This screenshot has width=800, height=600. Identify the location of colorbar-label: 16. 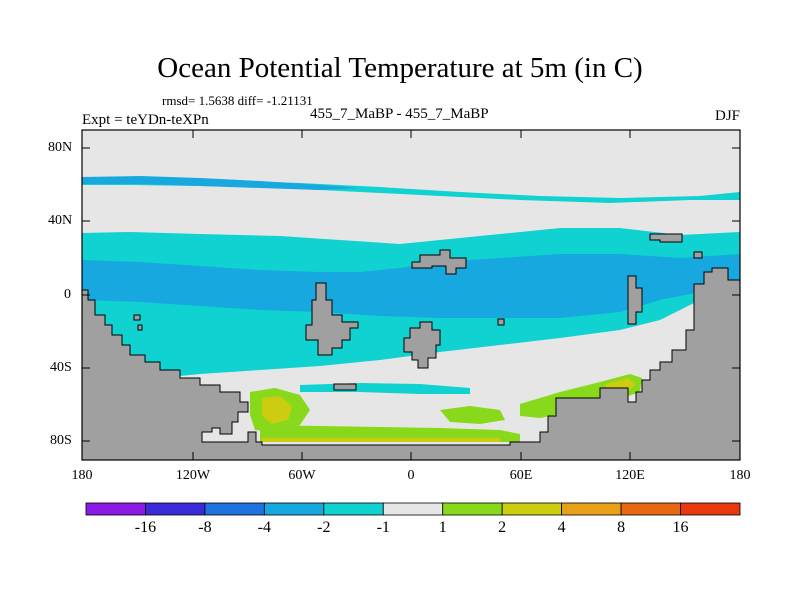
(680, 527).